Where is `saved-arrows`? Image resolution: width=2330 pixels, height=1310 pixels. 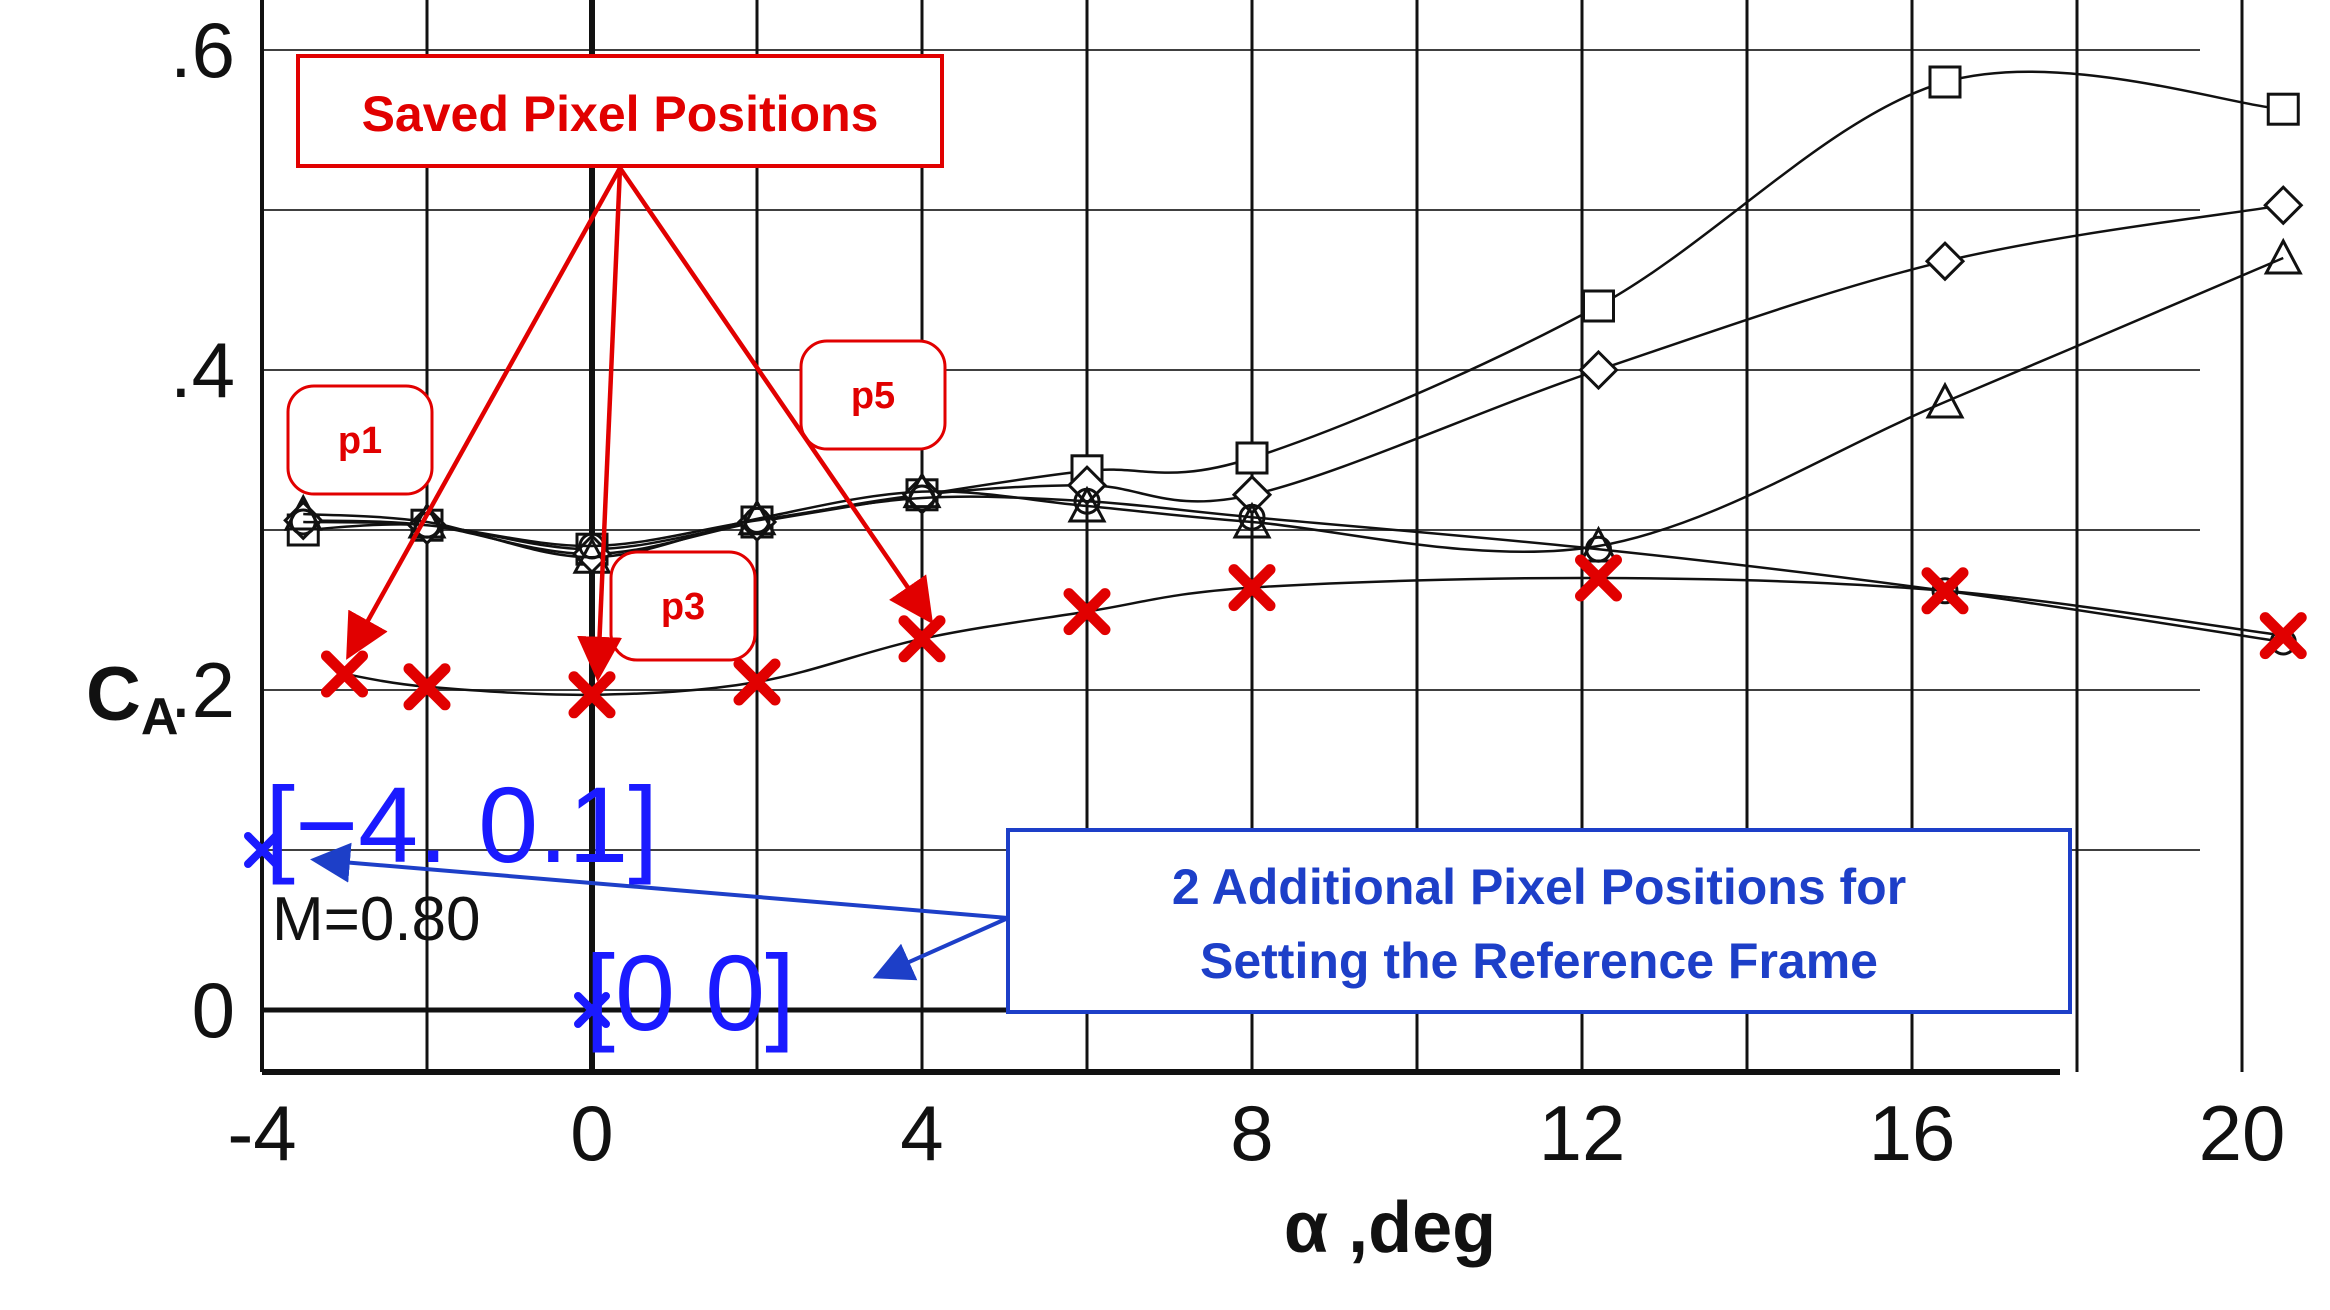 saved-arrows is located at coordinates (640, 424).